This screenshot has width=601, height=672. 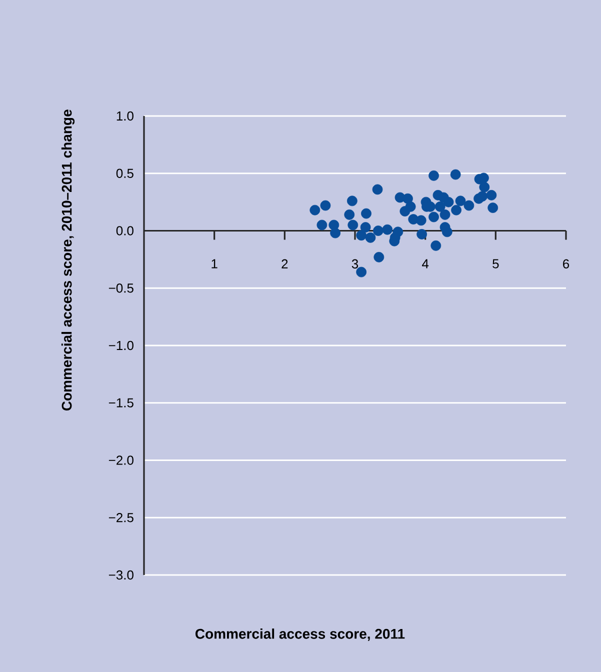 I want to click on y-tick-label: −2.5, so click(x=121, y=517).